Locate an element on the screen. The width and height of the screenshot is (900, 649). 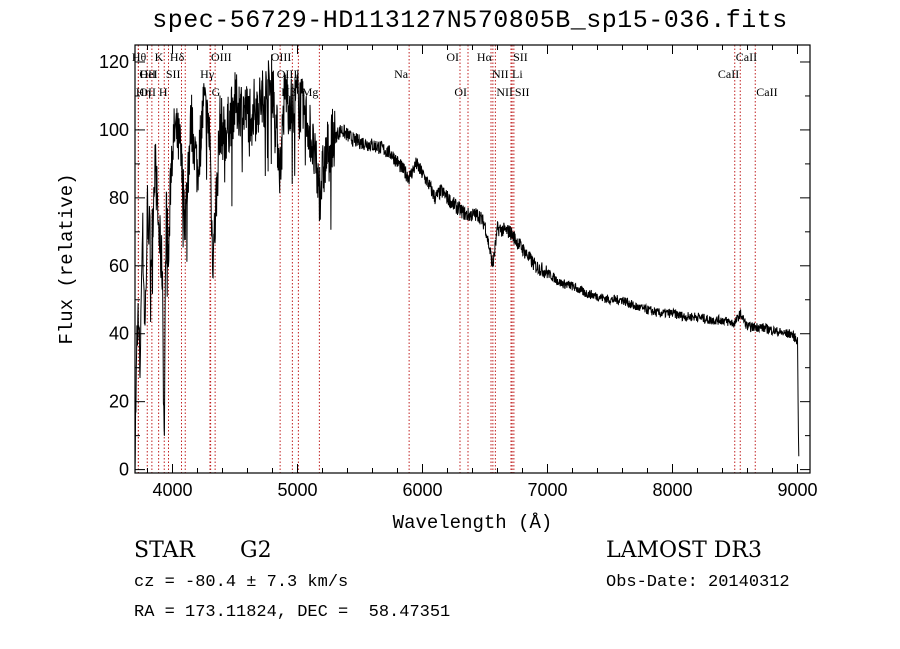
observation-date: Obs-Date: 20140312 is located at coordinates (698, 582).